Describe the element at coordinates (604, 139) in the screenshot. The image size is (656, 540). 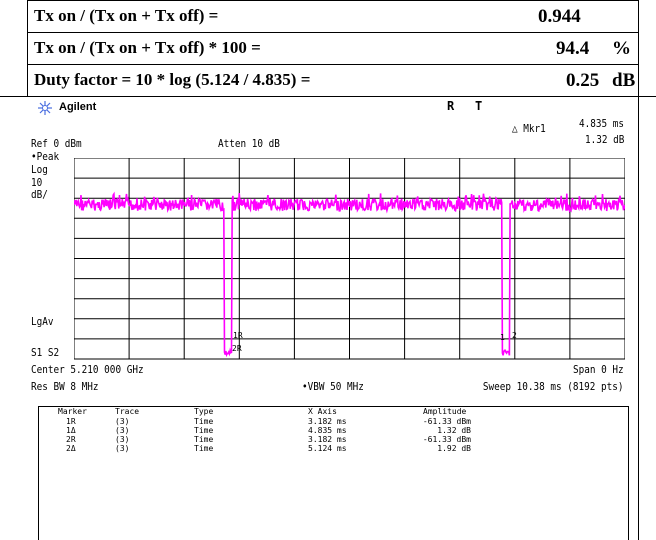
I see `marker-readout-y: 1.32 dB` at that location.